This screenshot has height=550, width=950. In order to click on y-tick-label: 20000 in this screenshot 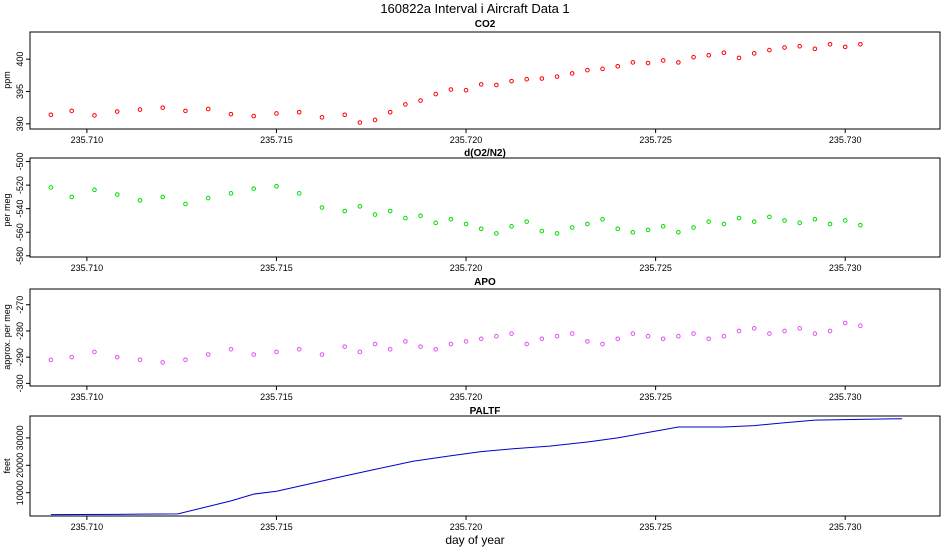, I will do `click(20, 465)`.